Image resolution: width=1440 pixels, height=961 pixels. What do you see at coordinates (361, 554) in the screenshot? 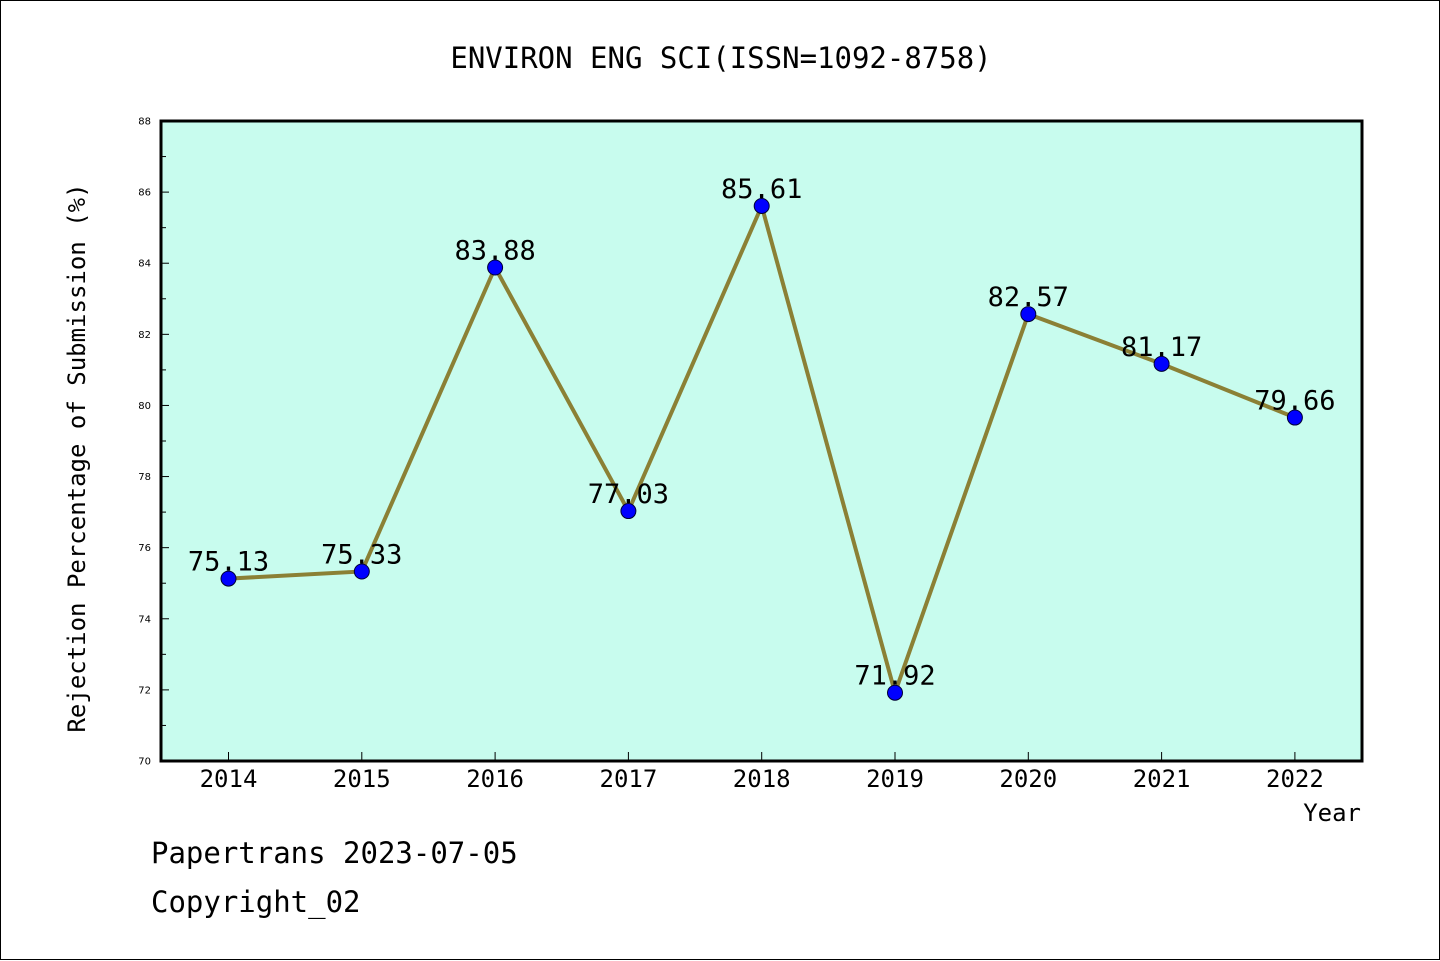
I see `data-label: 75.33` at bounding box center [361, 554].